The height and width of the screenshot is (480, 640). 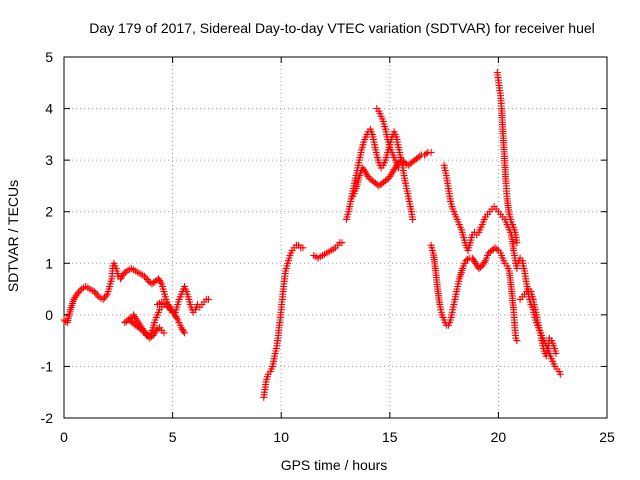 I want to click on y-tick-label: 5, so click(x=49, y=57).